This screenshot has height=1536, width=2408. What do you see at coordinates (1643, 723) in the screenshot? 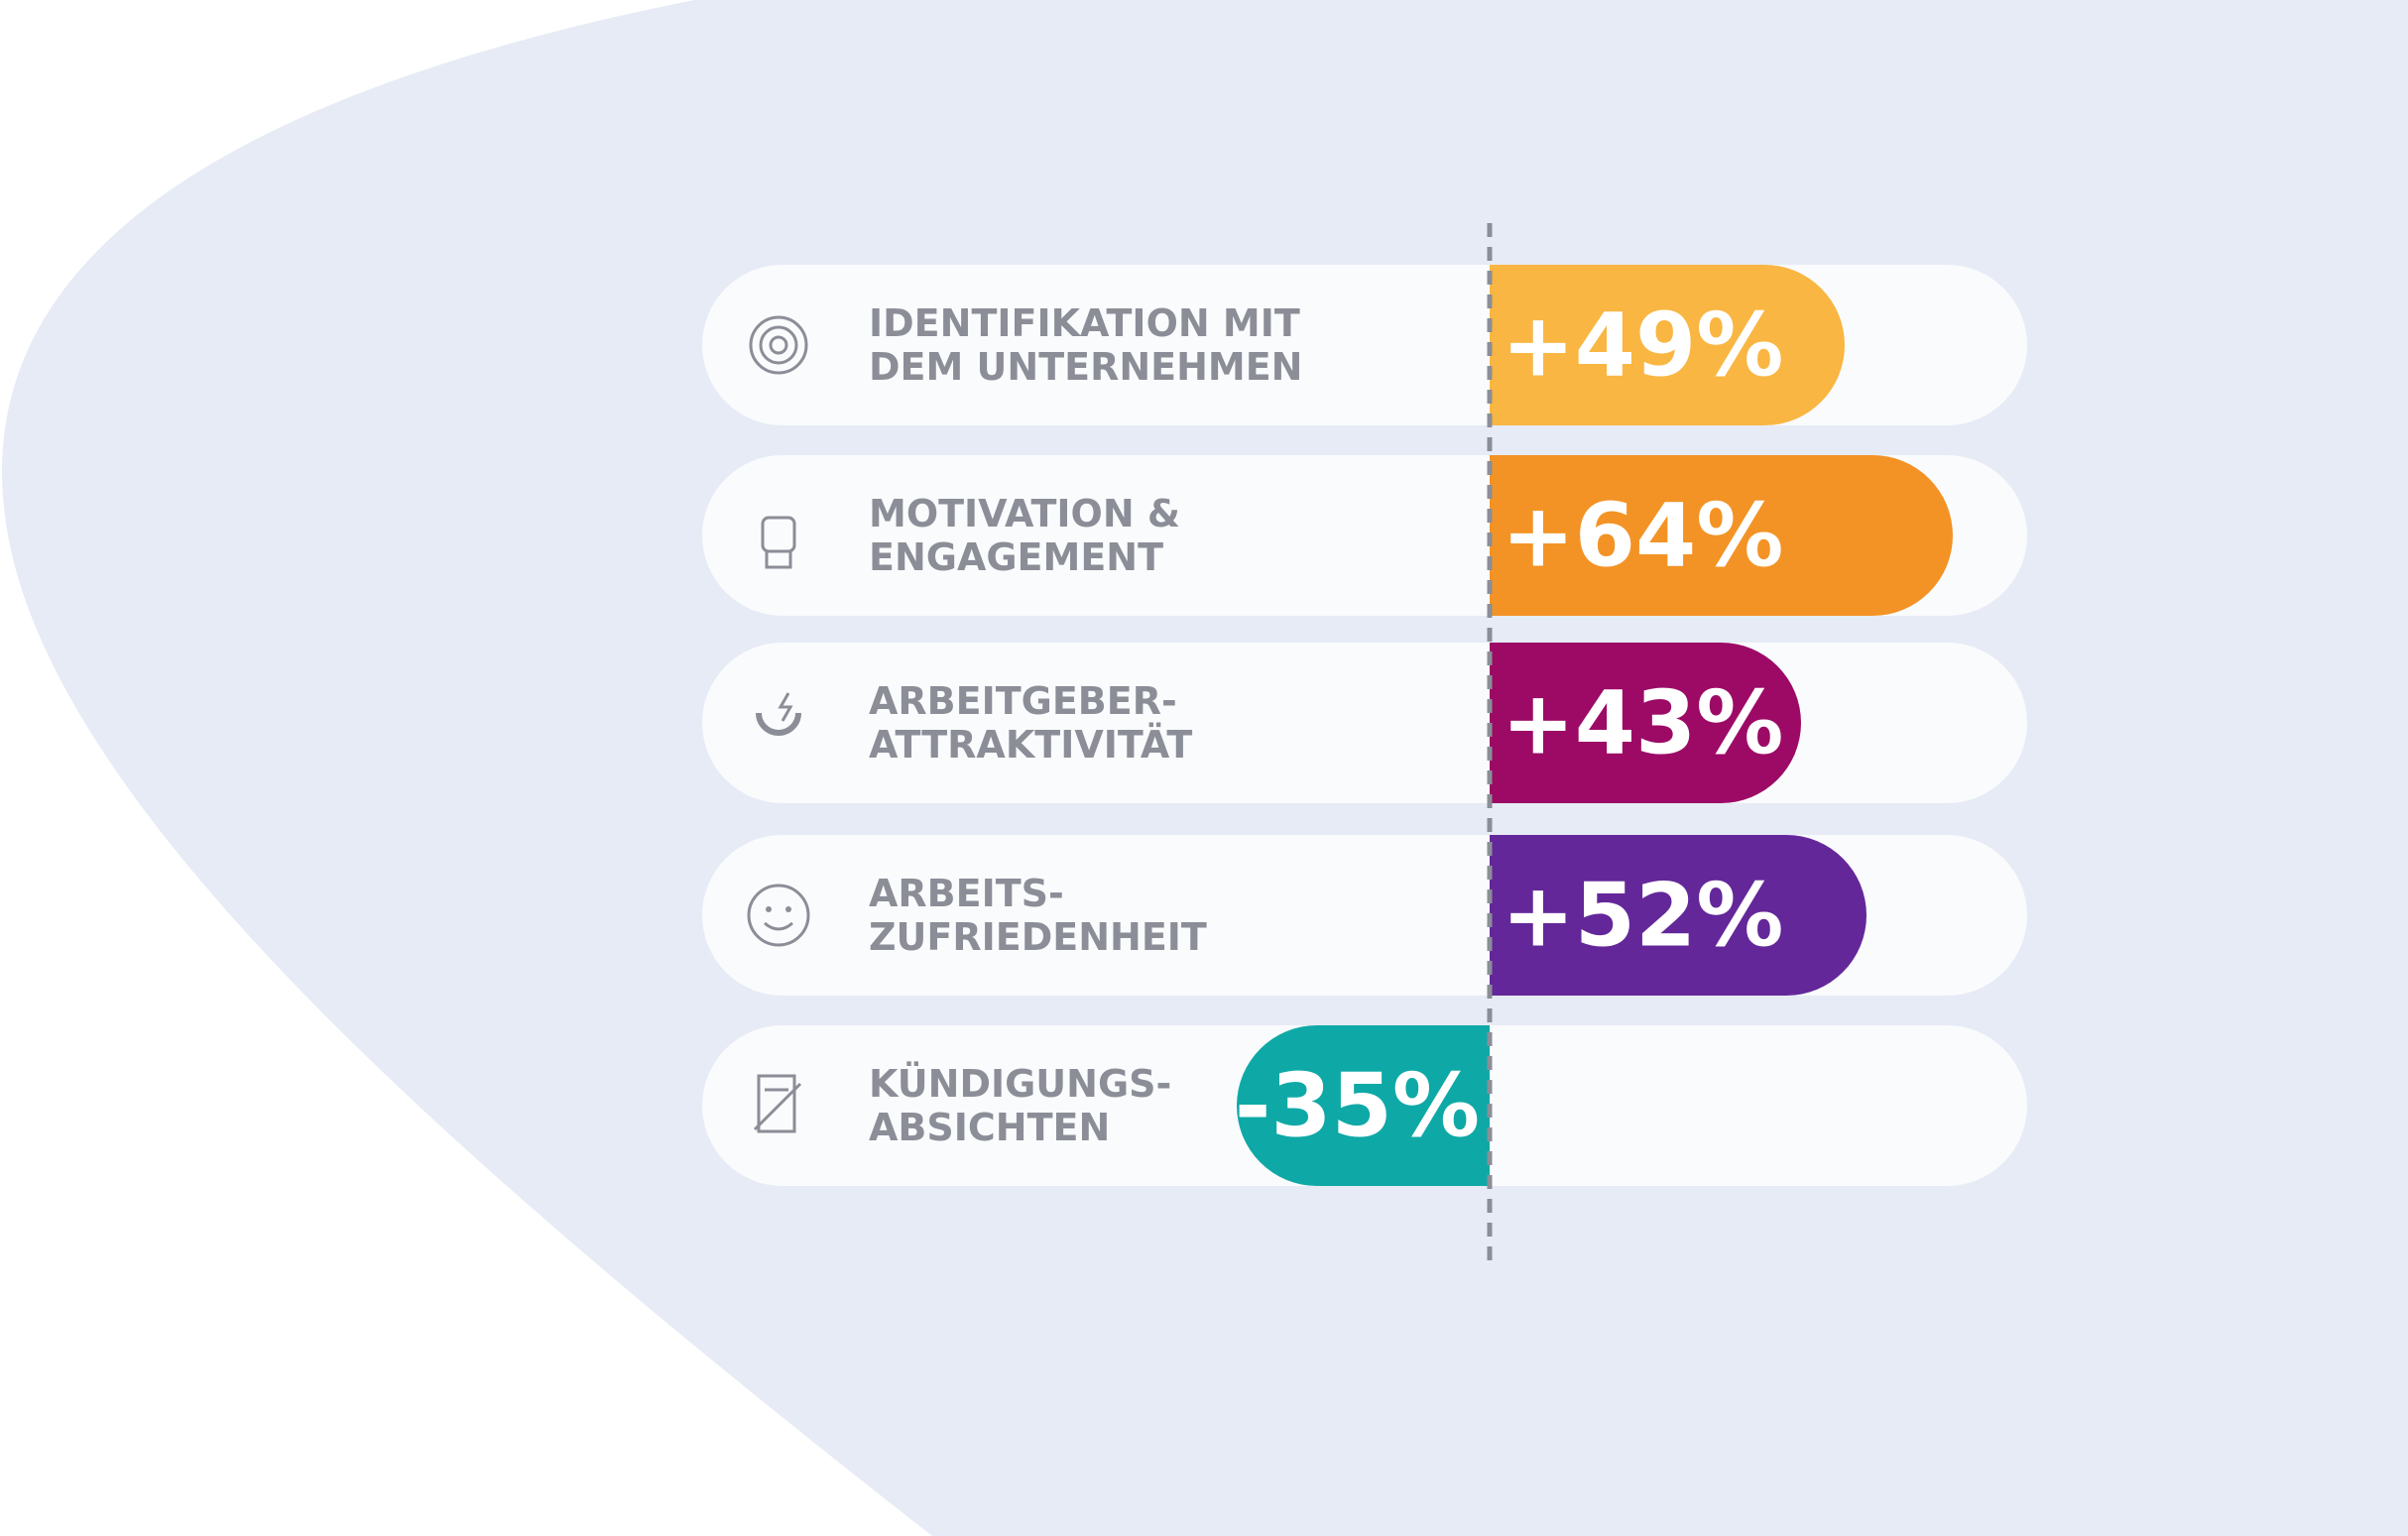
I see `value-label: +43%` at bounding box center [1643, 723].